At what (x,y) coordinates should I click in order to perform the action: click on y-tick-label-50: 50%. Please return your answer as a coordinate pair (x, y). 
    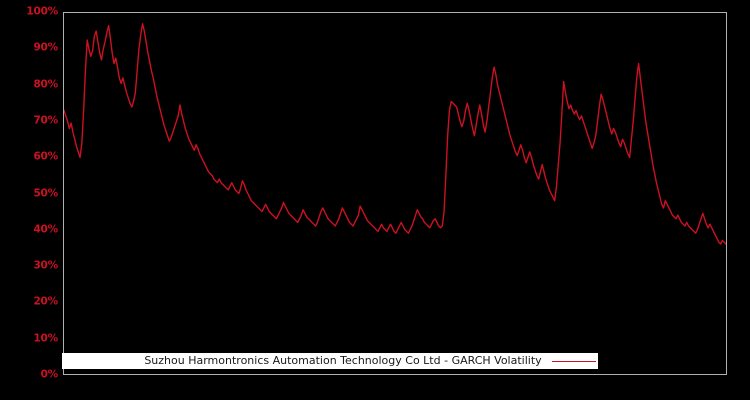
    Looking at the image, I should click on (45, 193).